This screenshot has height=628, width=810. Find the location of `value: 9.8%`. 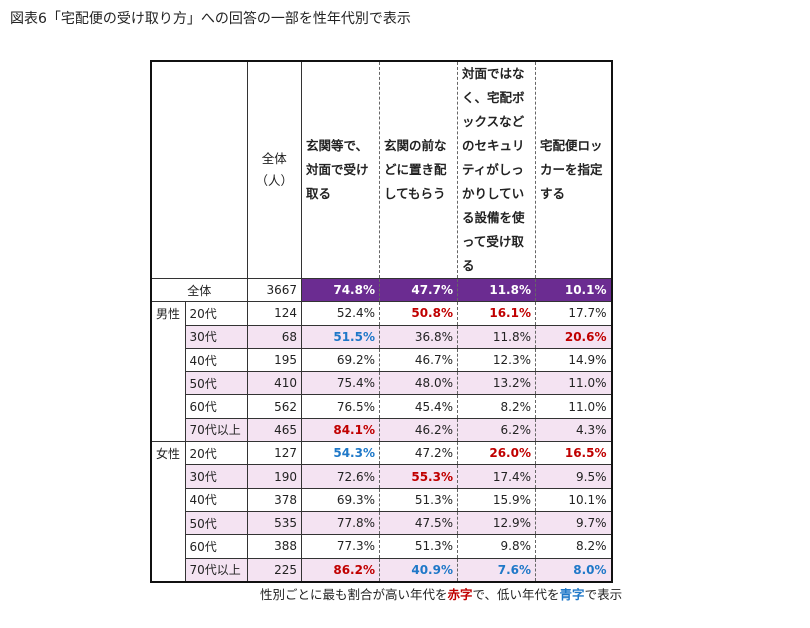

value: 9.8% is located at coordinates (496, 546).